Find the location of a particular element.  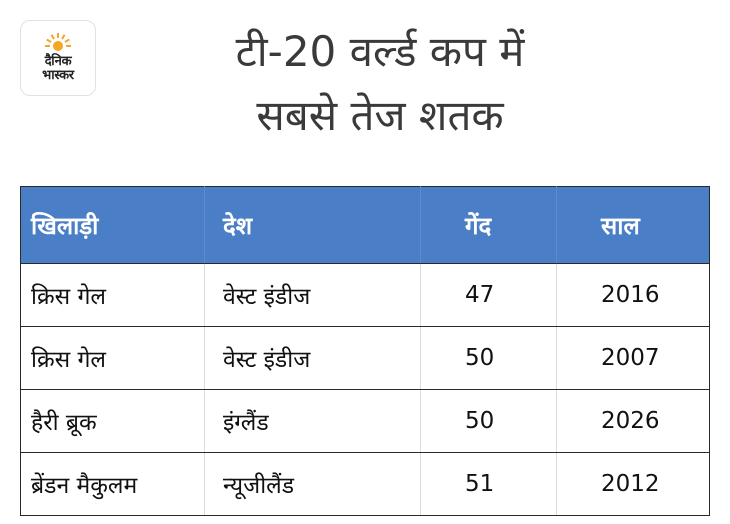

dainik-bhaskar-logo: दैनिक भास्कर is located at coordinates (58, 58).